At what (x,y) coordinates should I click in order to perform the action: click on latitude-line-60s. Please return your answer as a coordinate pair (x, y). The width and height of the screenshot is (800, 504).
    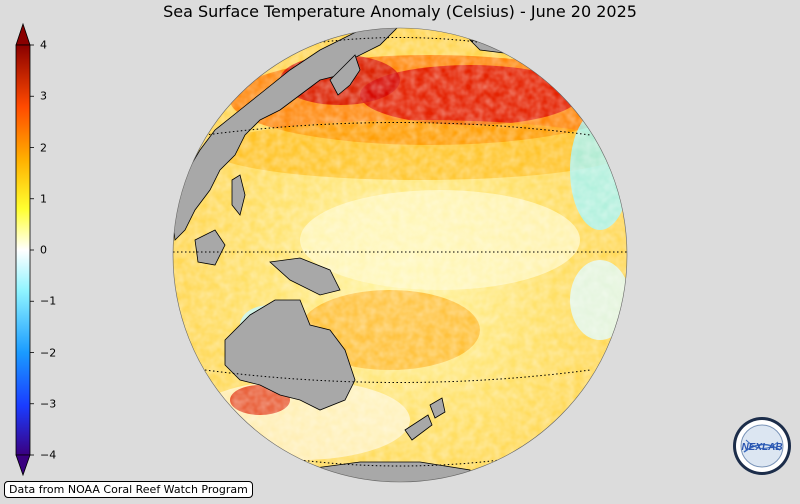
    Looking at the image, I should click on (400, 463).